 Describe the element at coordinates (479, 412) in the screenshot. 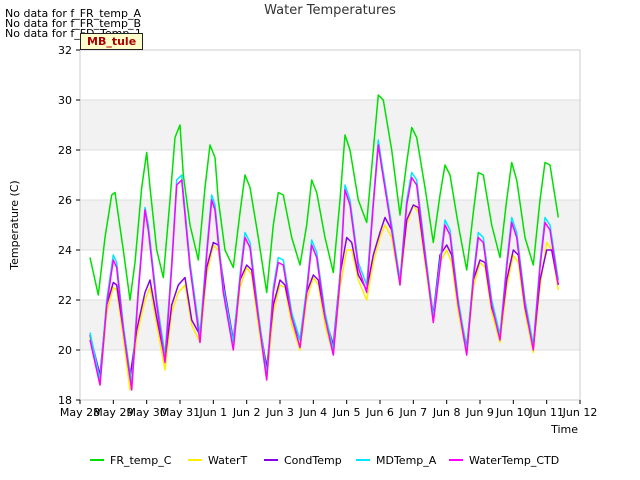

I see `x-tick-label: Jun 9` at that location.